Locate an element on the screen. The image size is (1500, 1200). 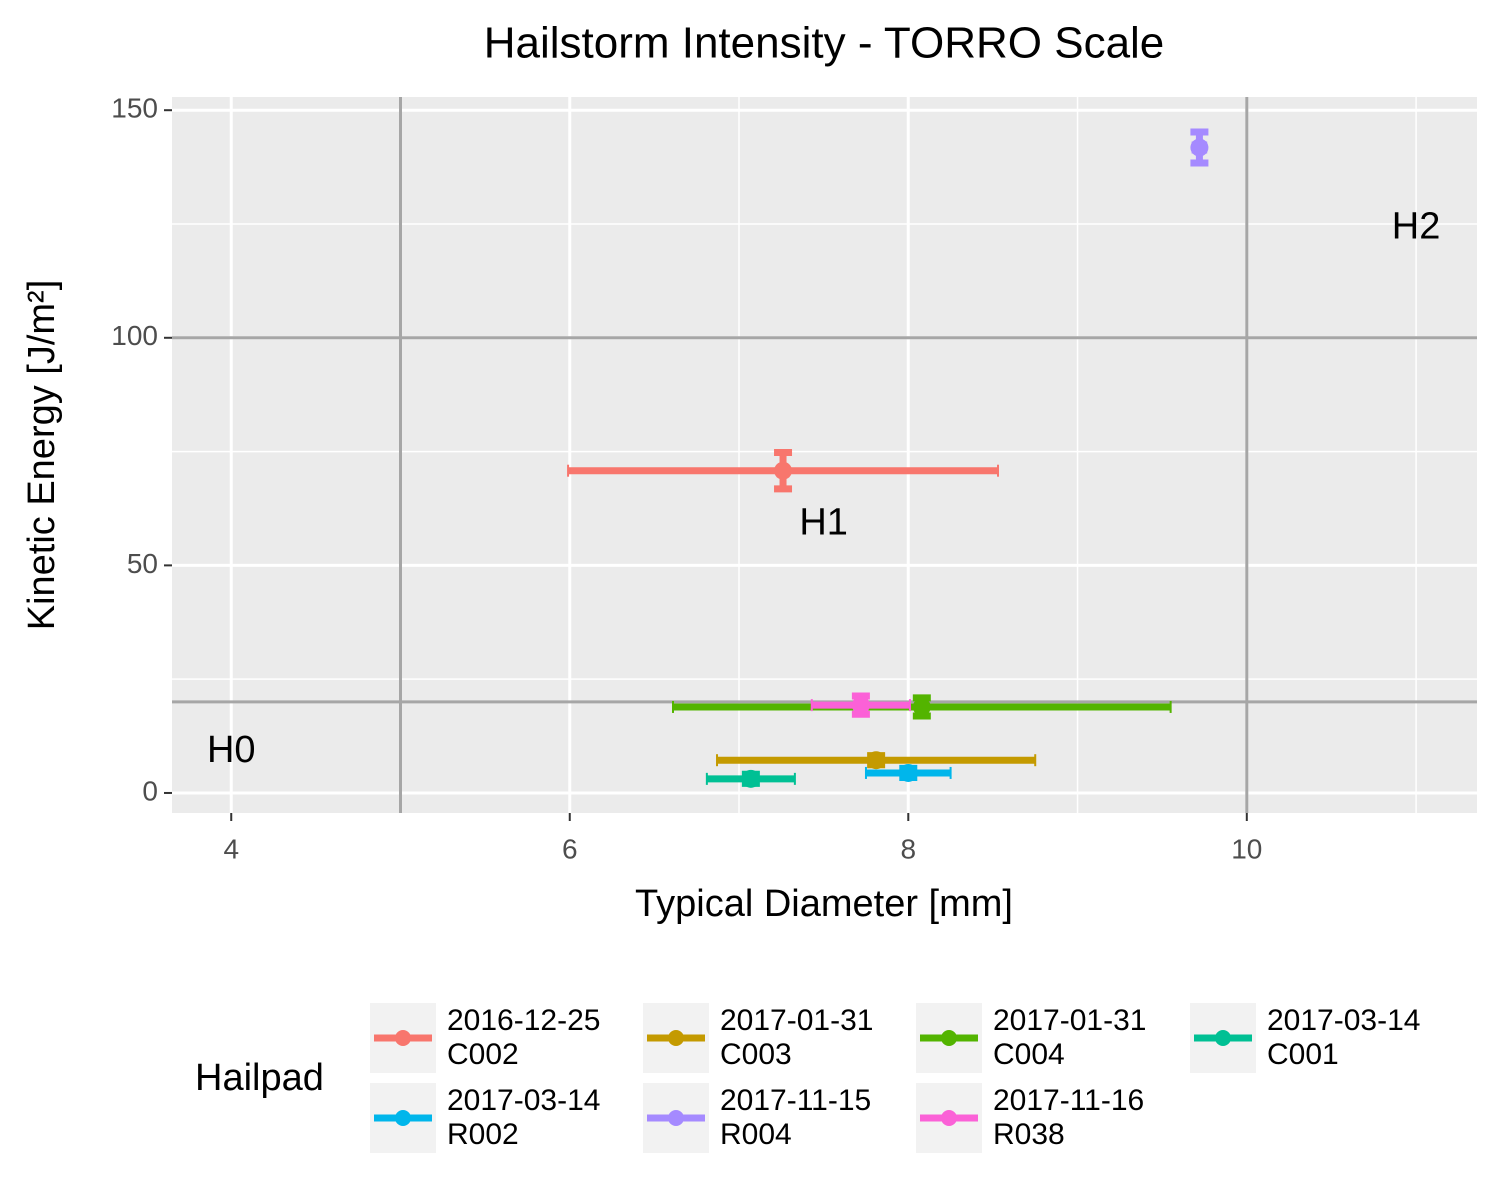
legend-label: 2017-11-15 R004 is located at coordinates (796, 1117).